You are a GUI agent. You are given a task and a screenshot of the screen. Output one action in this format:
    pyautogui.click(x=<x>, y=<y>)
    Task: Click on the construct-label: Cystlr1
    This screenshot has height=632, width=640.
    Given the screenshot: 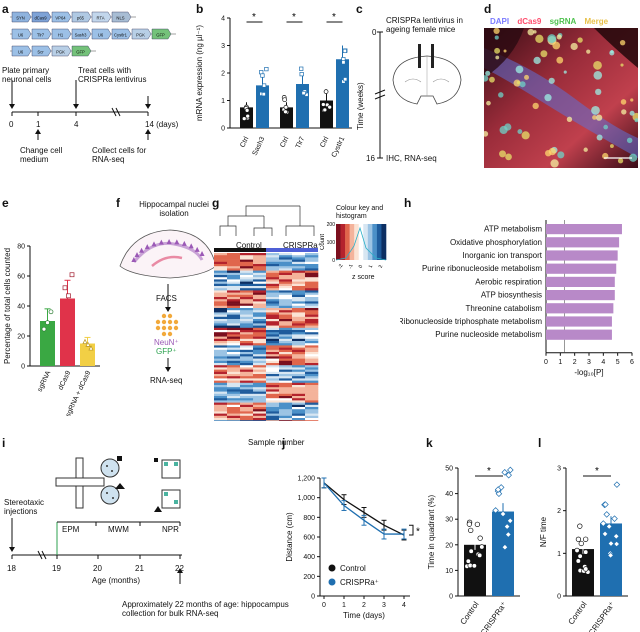 What is the action you would take?
    pyautogui.click(x=121, y=35)
    